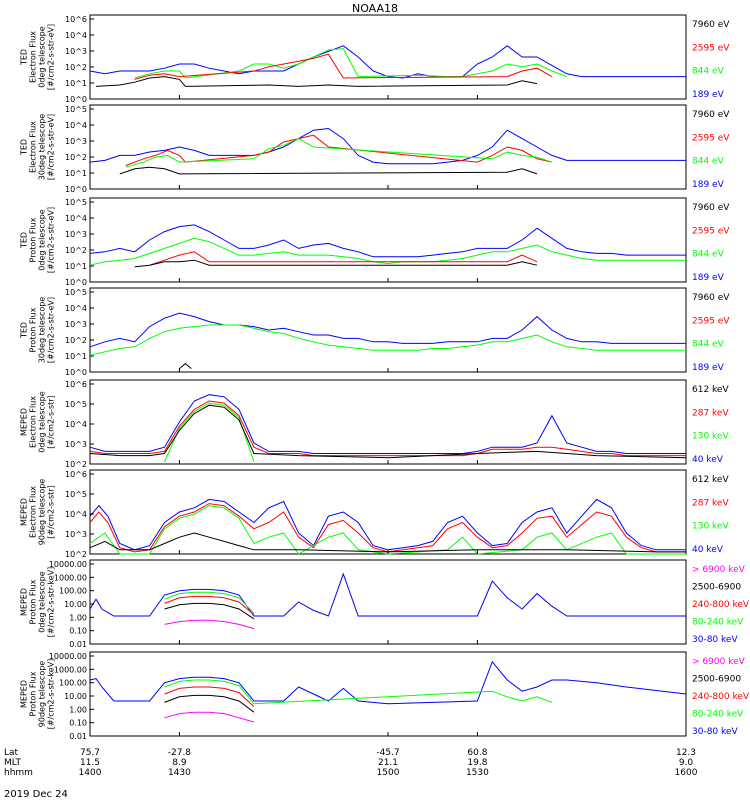  I want to click on x-tick-label-hhmm: 1530, so click(477, 773).